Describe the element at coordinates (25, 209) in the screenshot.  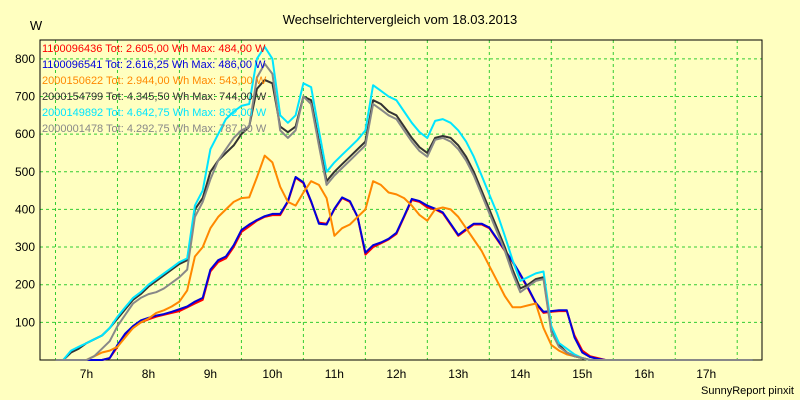
I see `y-tick-label: 400` at that location.